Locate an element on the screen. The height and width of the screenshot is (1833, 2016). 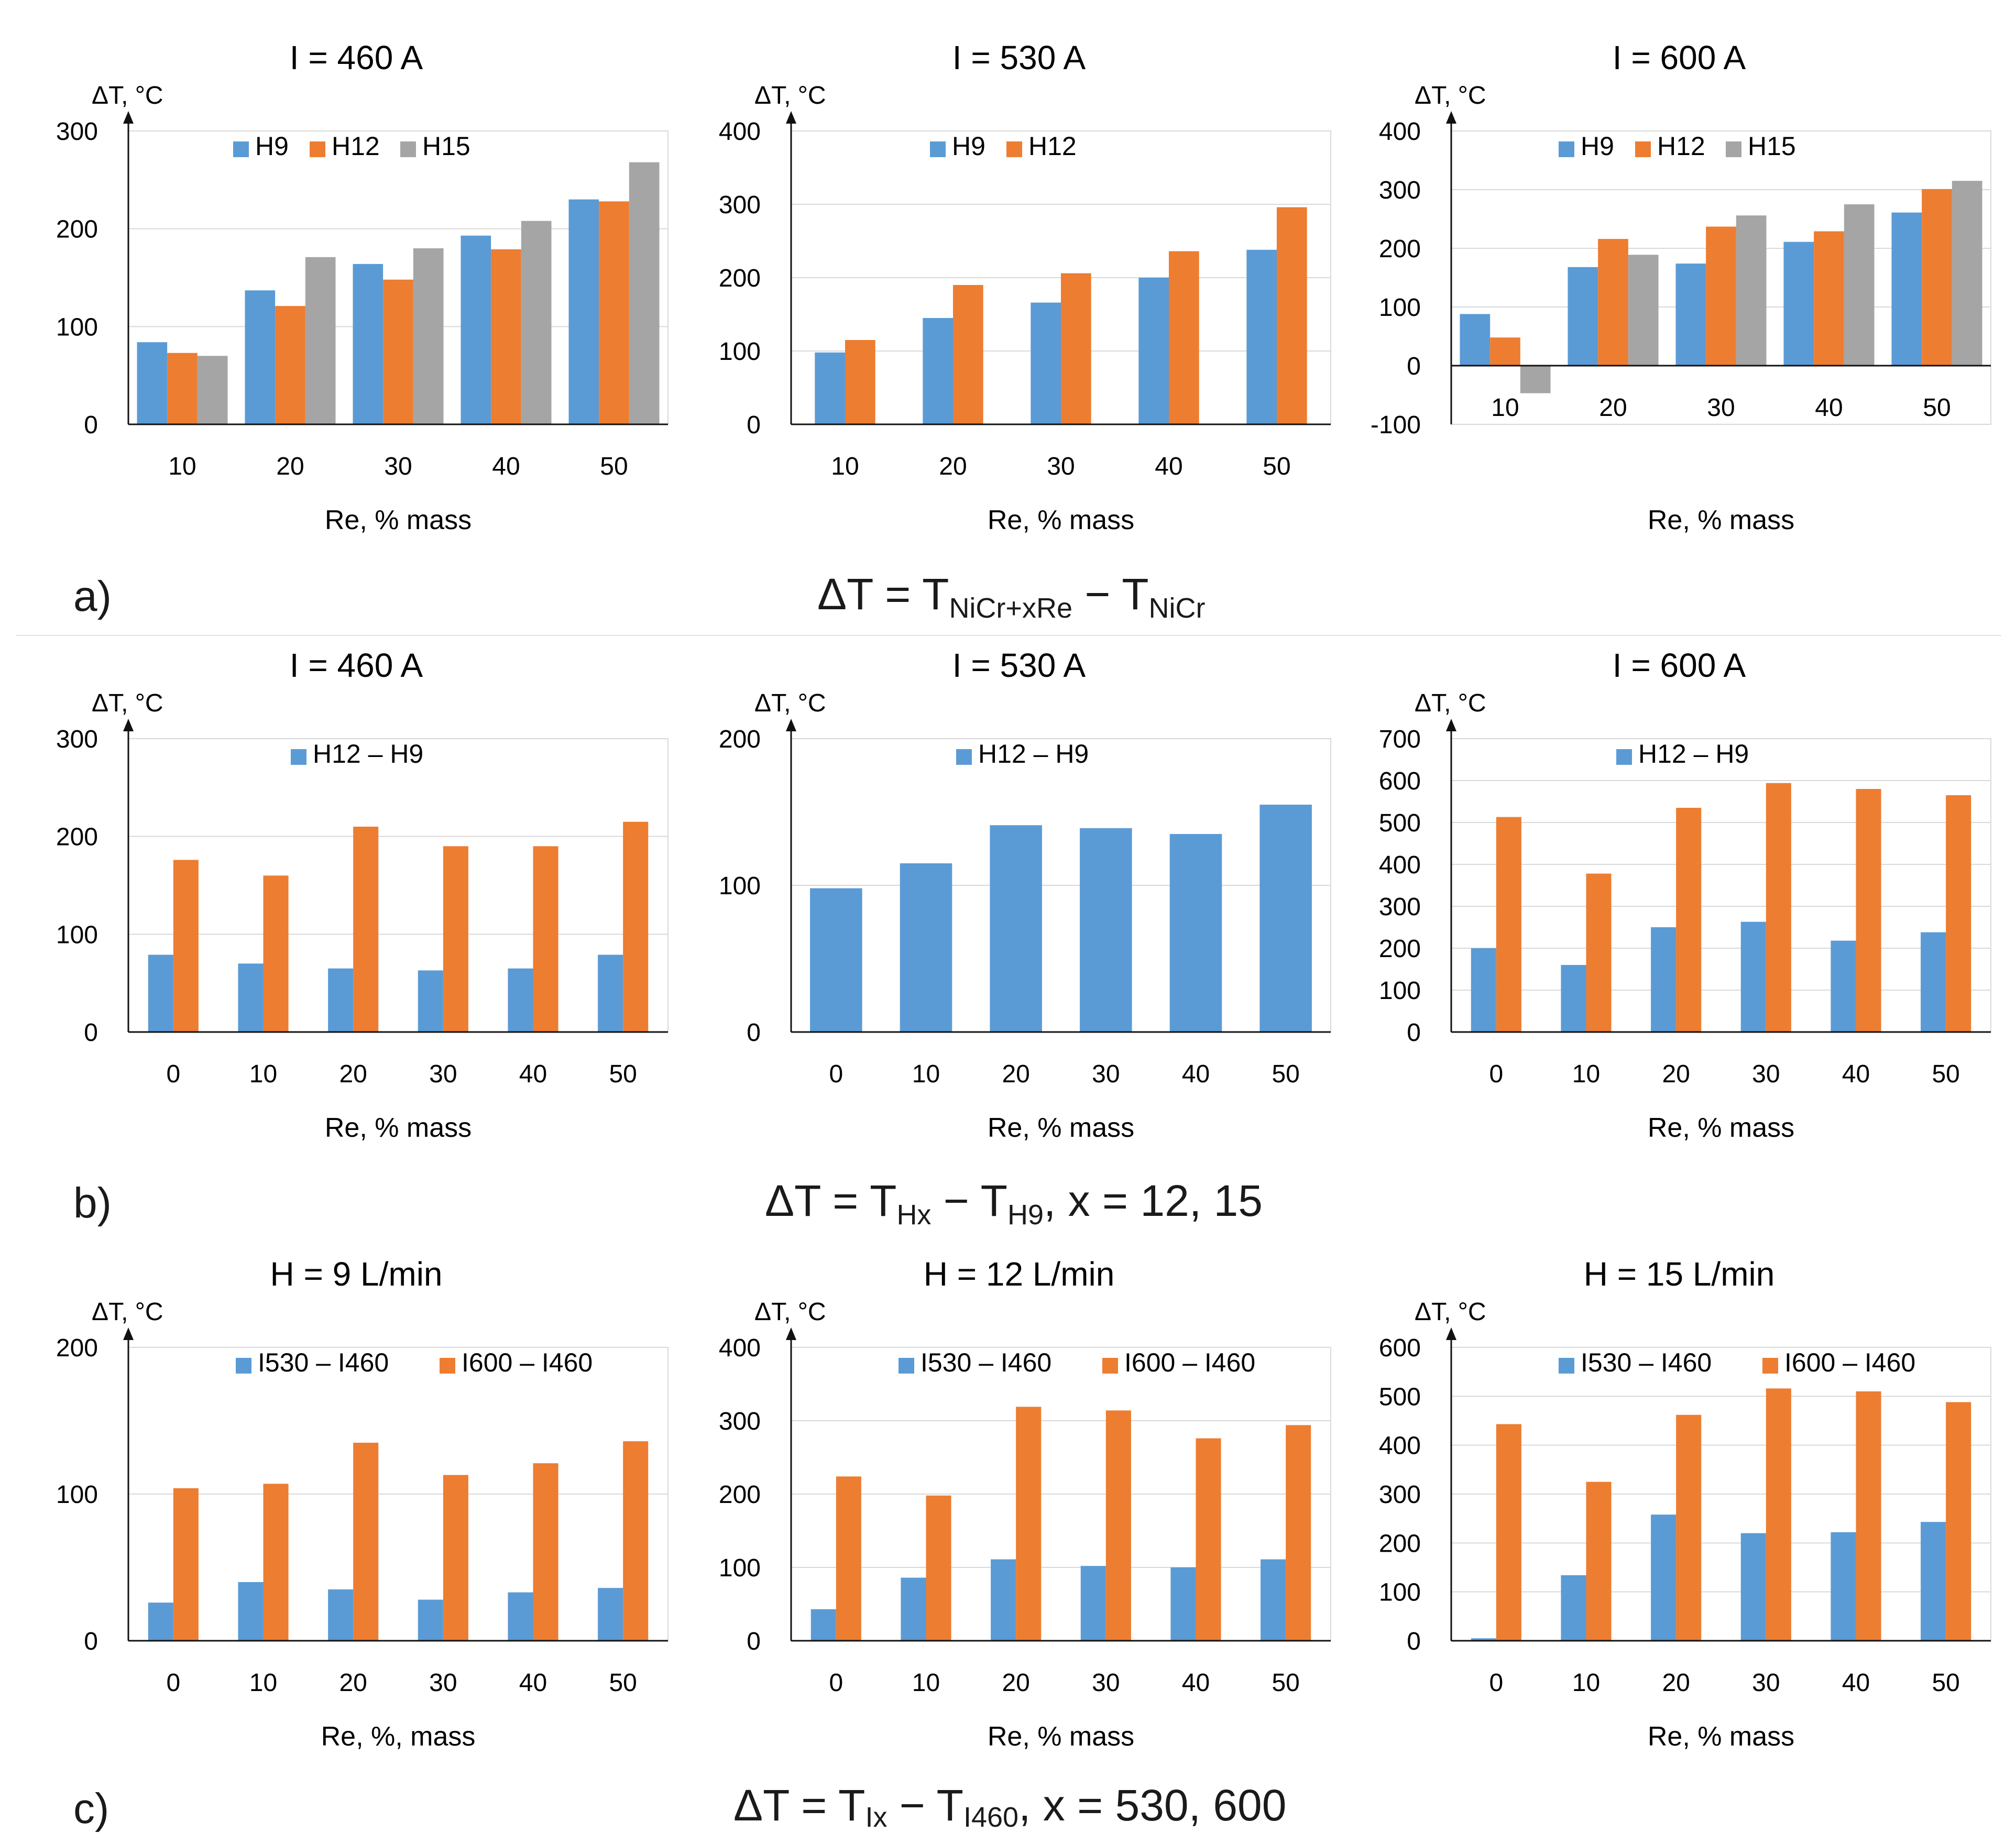
chart-8-y-axis-label: ΔT, °C is located at coordinates (790, 1312).